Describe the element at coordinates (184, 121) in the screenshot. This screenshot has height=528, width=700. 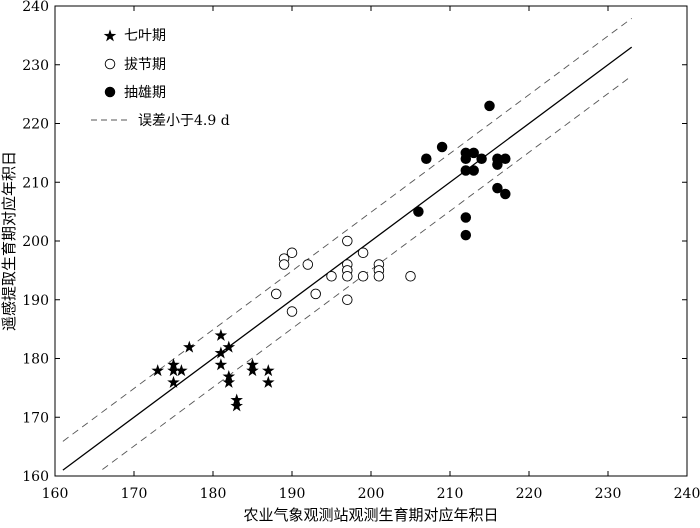
I see `legend-label-error-band: 误差小于4.9 d` at that location.